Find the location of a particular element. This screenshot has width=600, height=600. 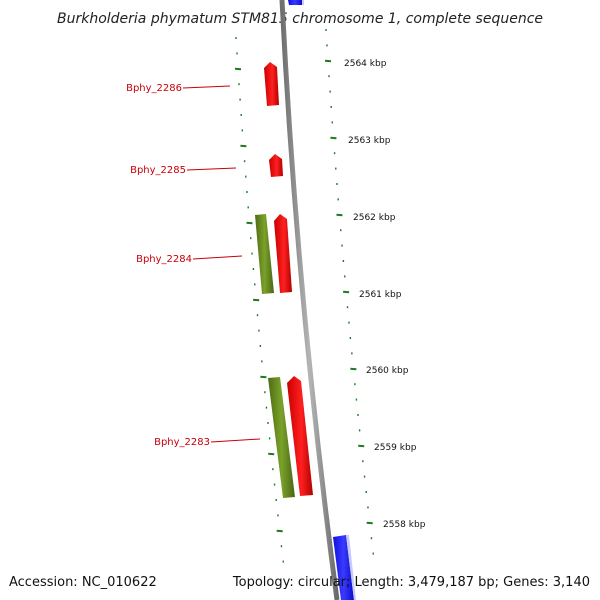

ruler-label: 2562 kbp is located at coordinates (374, 218).